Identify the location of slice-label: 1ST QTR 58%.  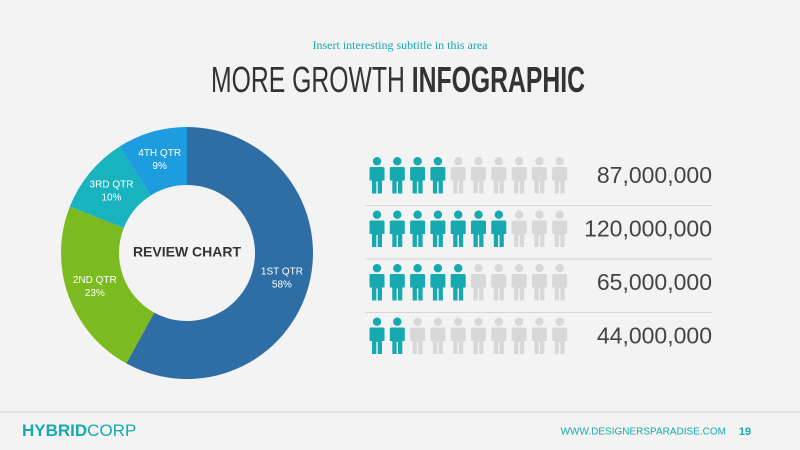
(282, 278).